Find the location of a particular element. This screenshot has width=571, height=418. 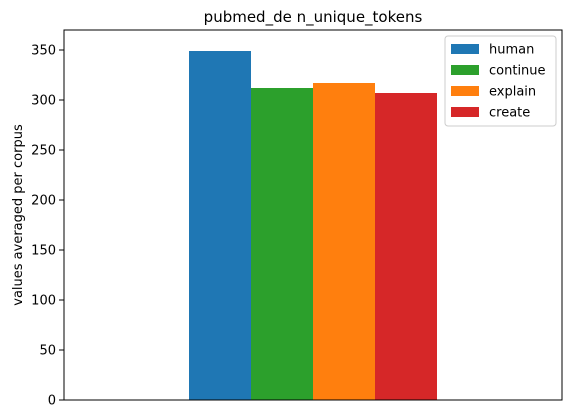

y-tick-label: 150 is located at coordinates (43, 251).